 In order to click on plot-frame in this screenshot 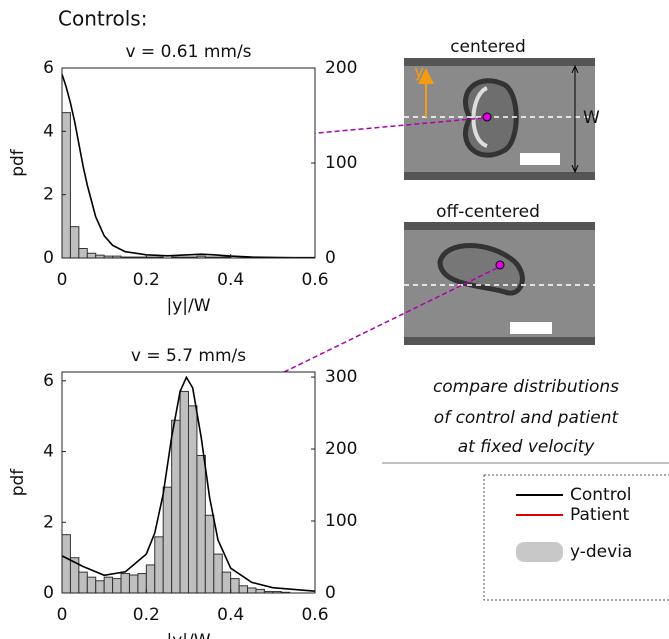, I will do `click(188, 482)`.